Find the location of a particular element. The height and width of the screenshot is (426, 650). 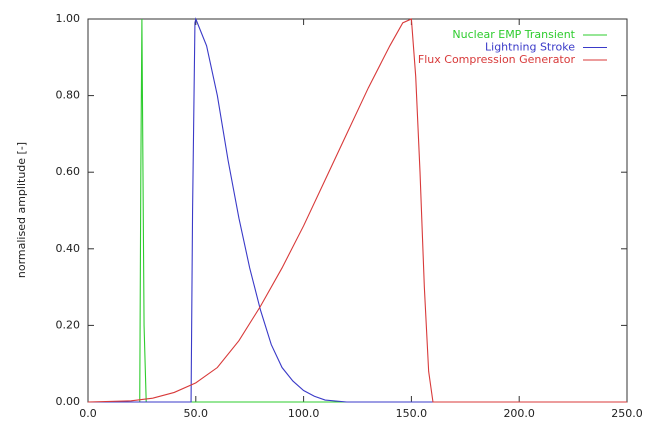

x-tick-label: 200.0 is located at coordinates (519, 413).